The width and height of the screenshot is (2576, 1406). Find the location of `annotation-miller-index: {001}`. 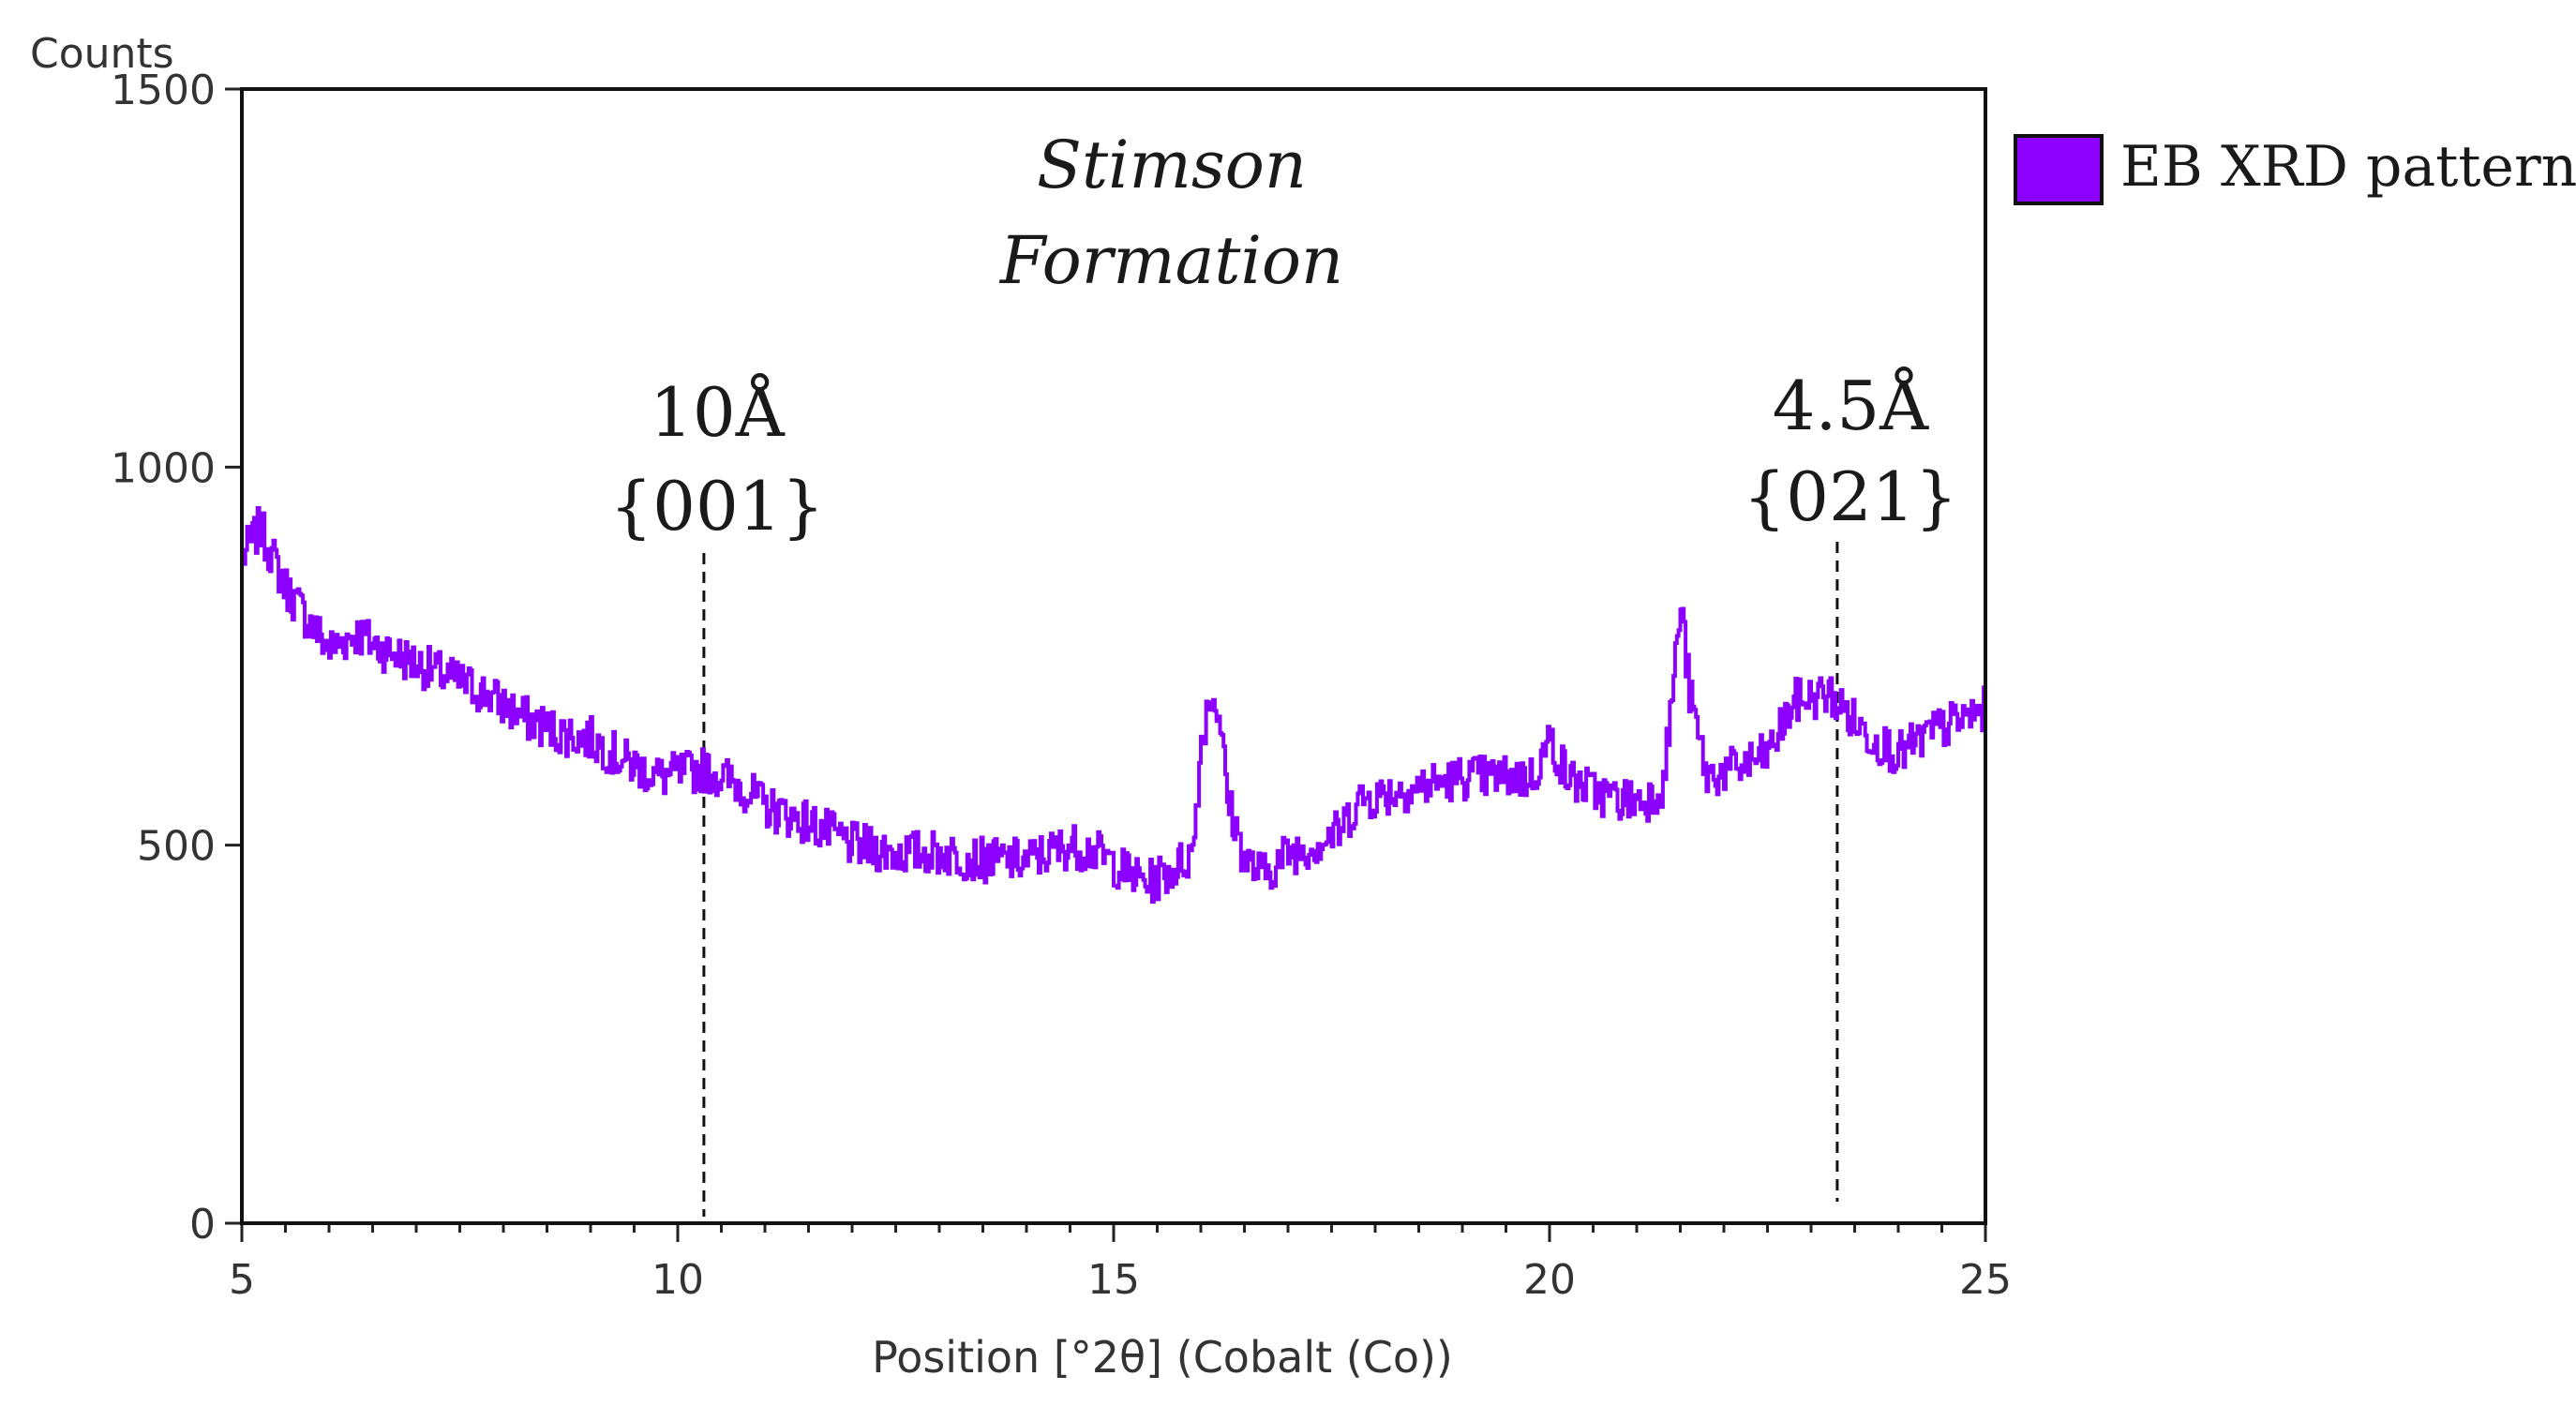

annotation-miller-index: {001} is located at coordinates (716, 506).